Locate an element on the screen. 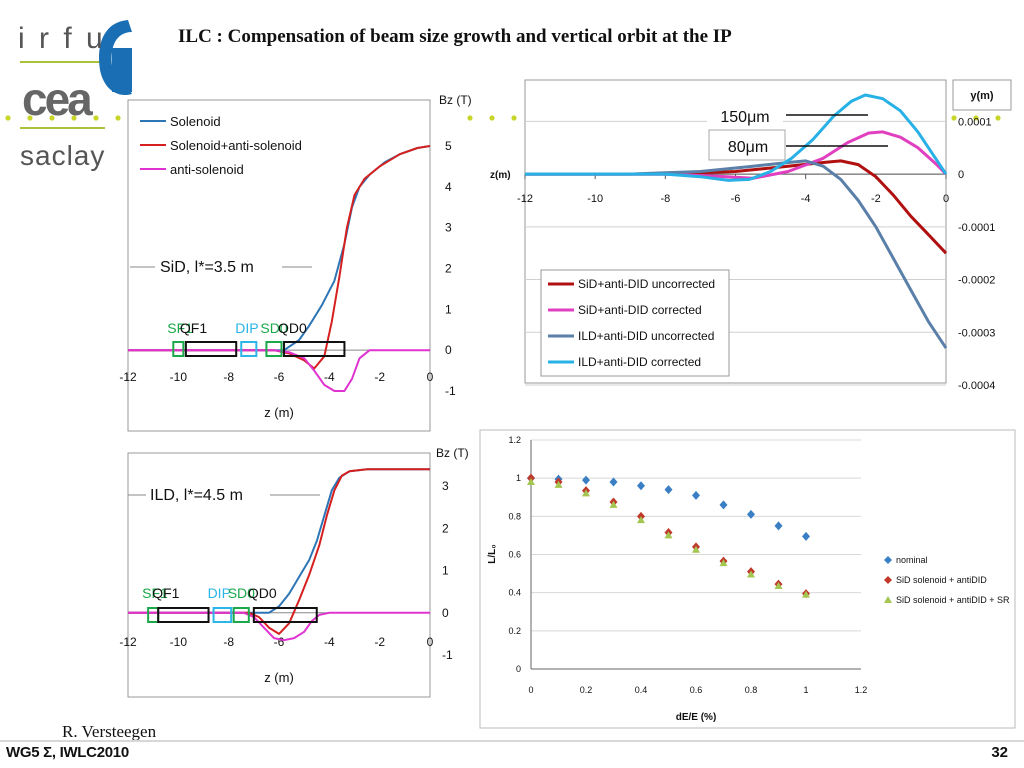 The image size is (1024, 768). y-tick-label: 0.6 is located at coordinates (514, 555).